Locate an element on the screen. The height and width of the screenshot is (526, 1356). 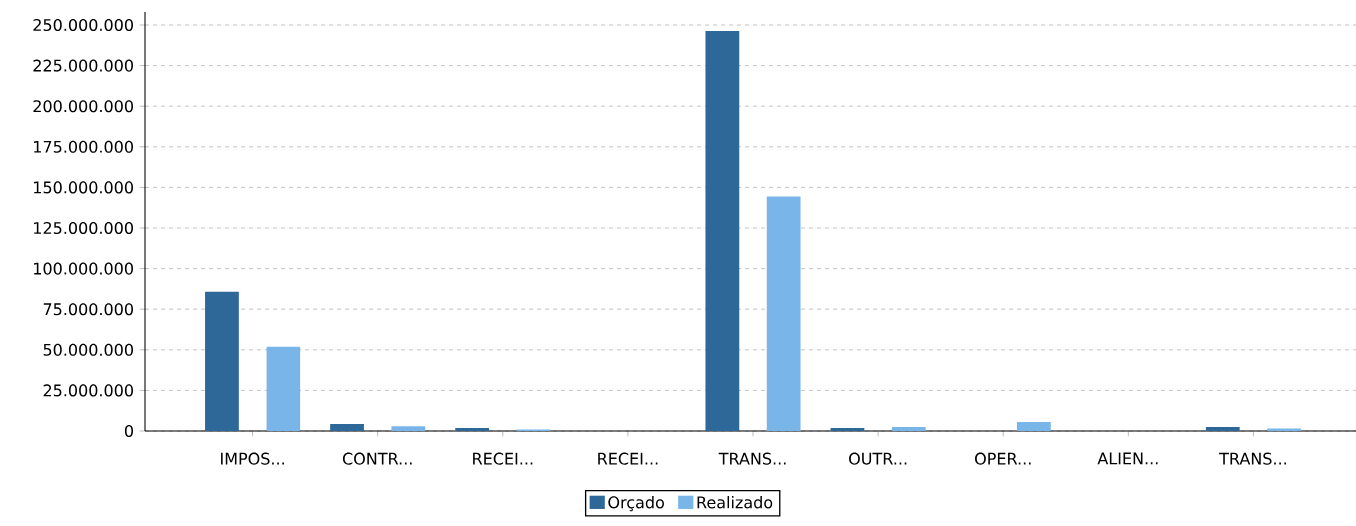
y-tick-label: 100.000.000 is located at coordinates (83, 268).